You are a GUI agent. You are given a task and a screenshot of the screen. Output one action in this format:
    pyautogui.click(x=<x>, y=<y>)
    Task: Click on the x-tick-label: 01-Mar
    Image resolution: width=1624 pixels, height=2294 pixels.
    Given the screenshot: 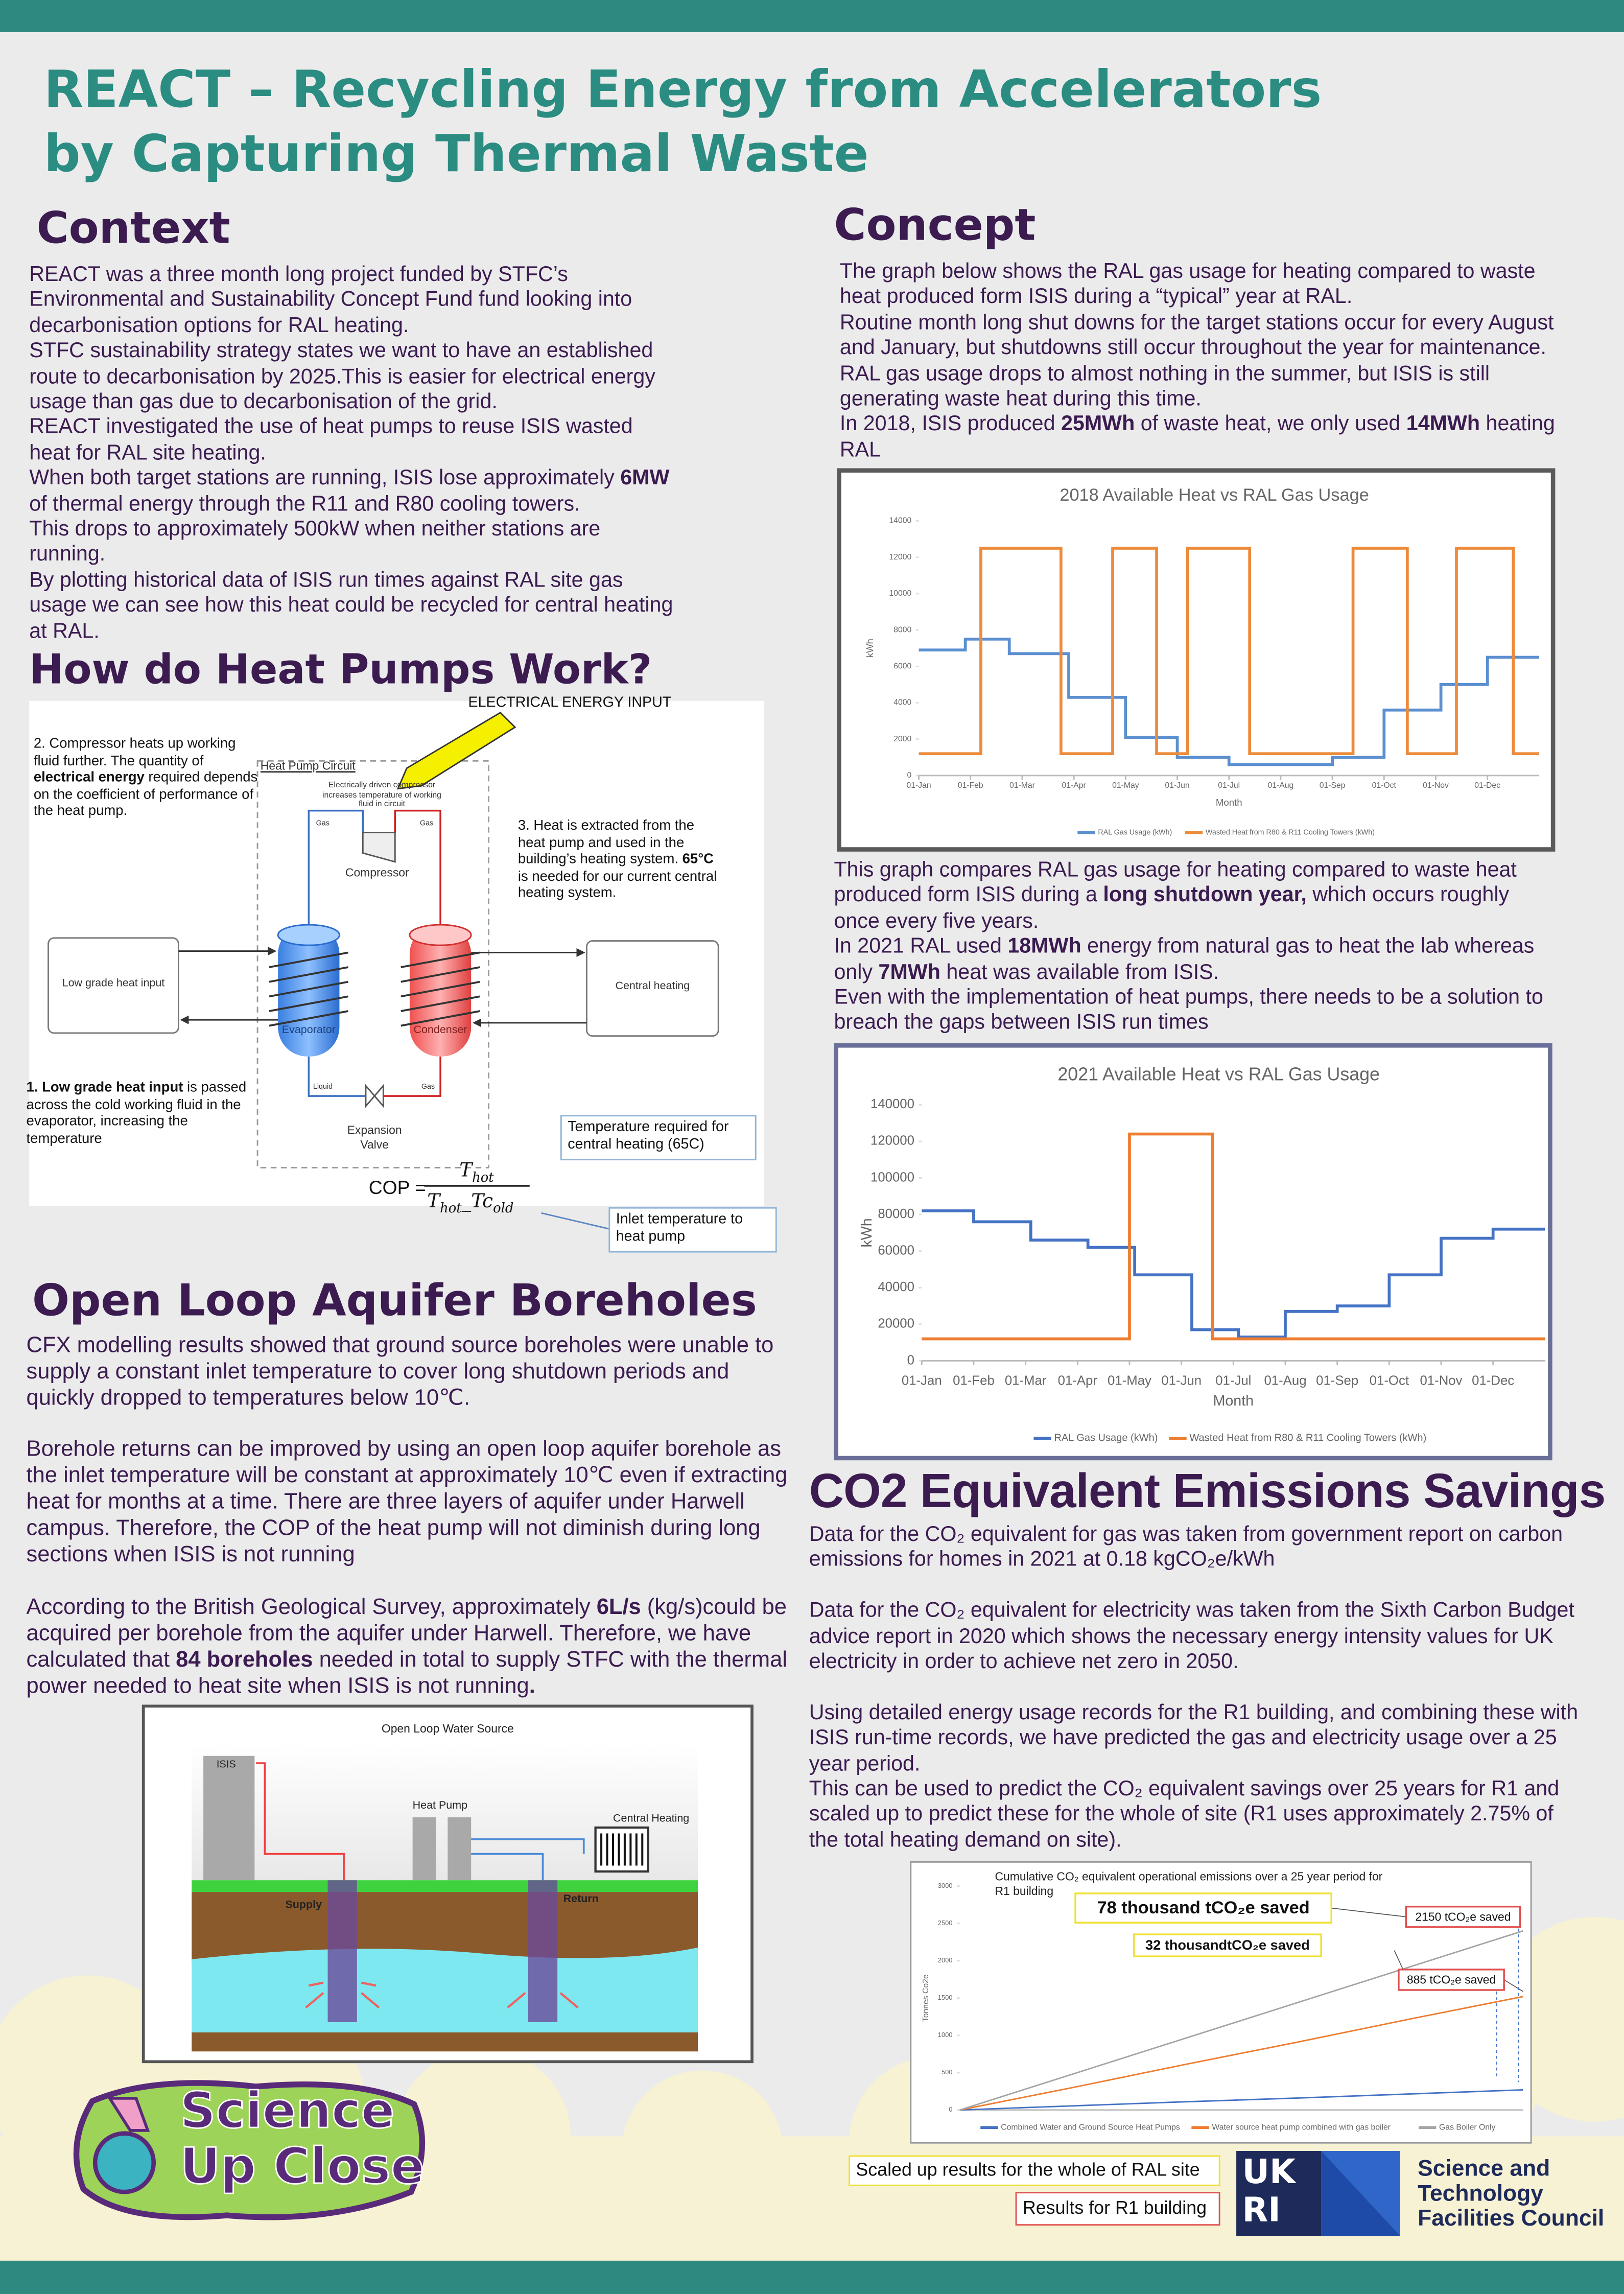 What is the action you would take?
    pyautogui.click(x=1022, y=785)
    